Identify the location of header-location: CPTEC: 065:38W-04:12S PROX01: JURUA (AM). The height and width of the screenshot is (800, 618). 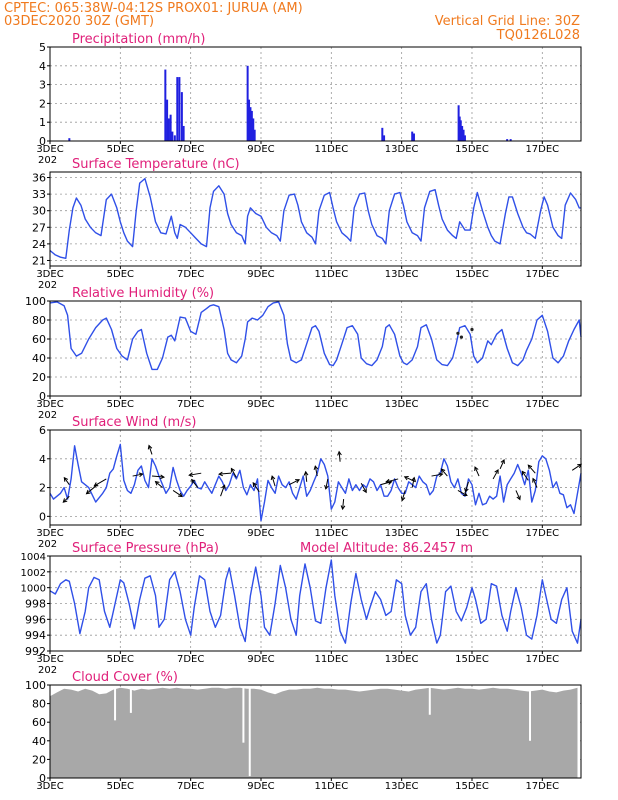
(153, 8).